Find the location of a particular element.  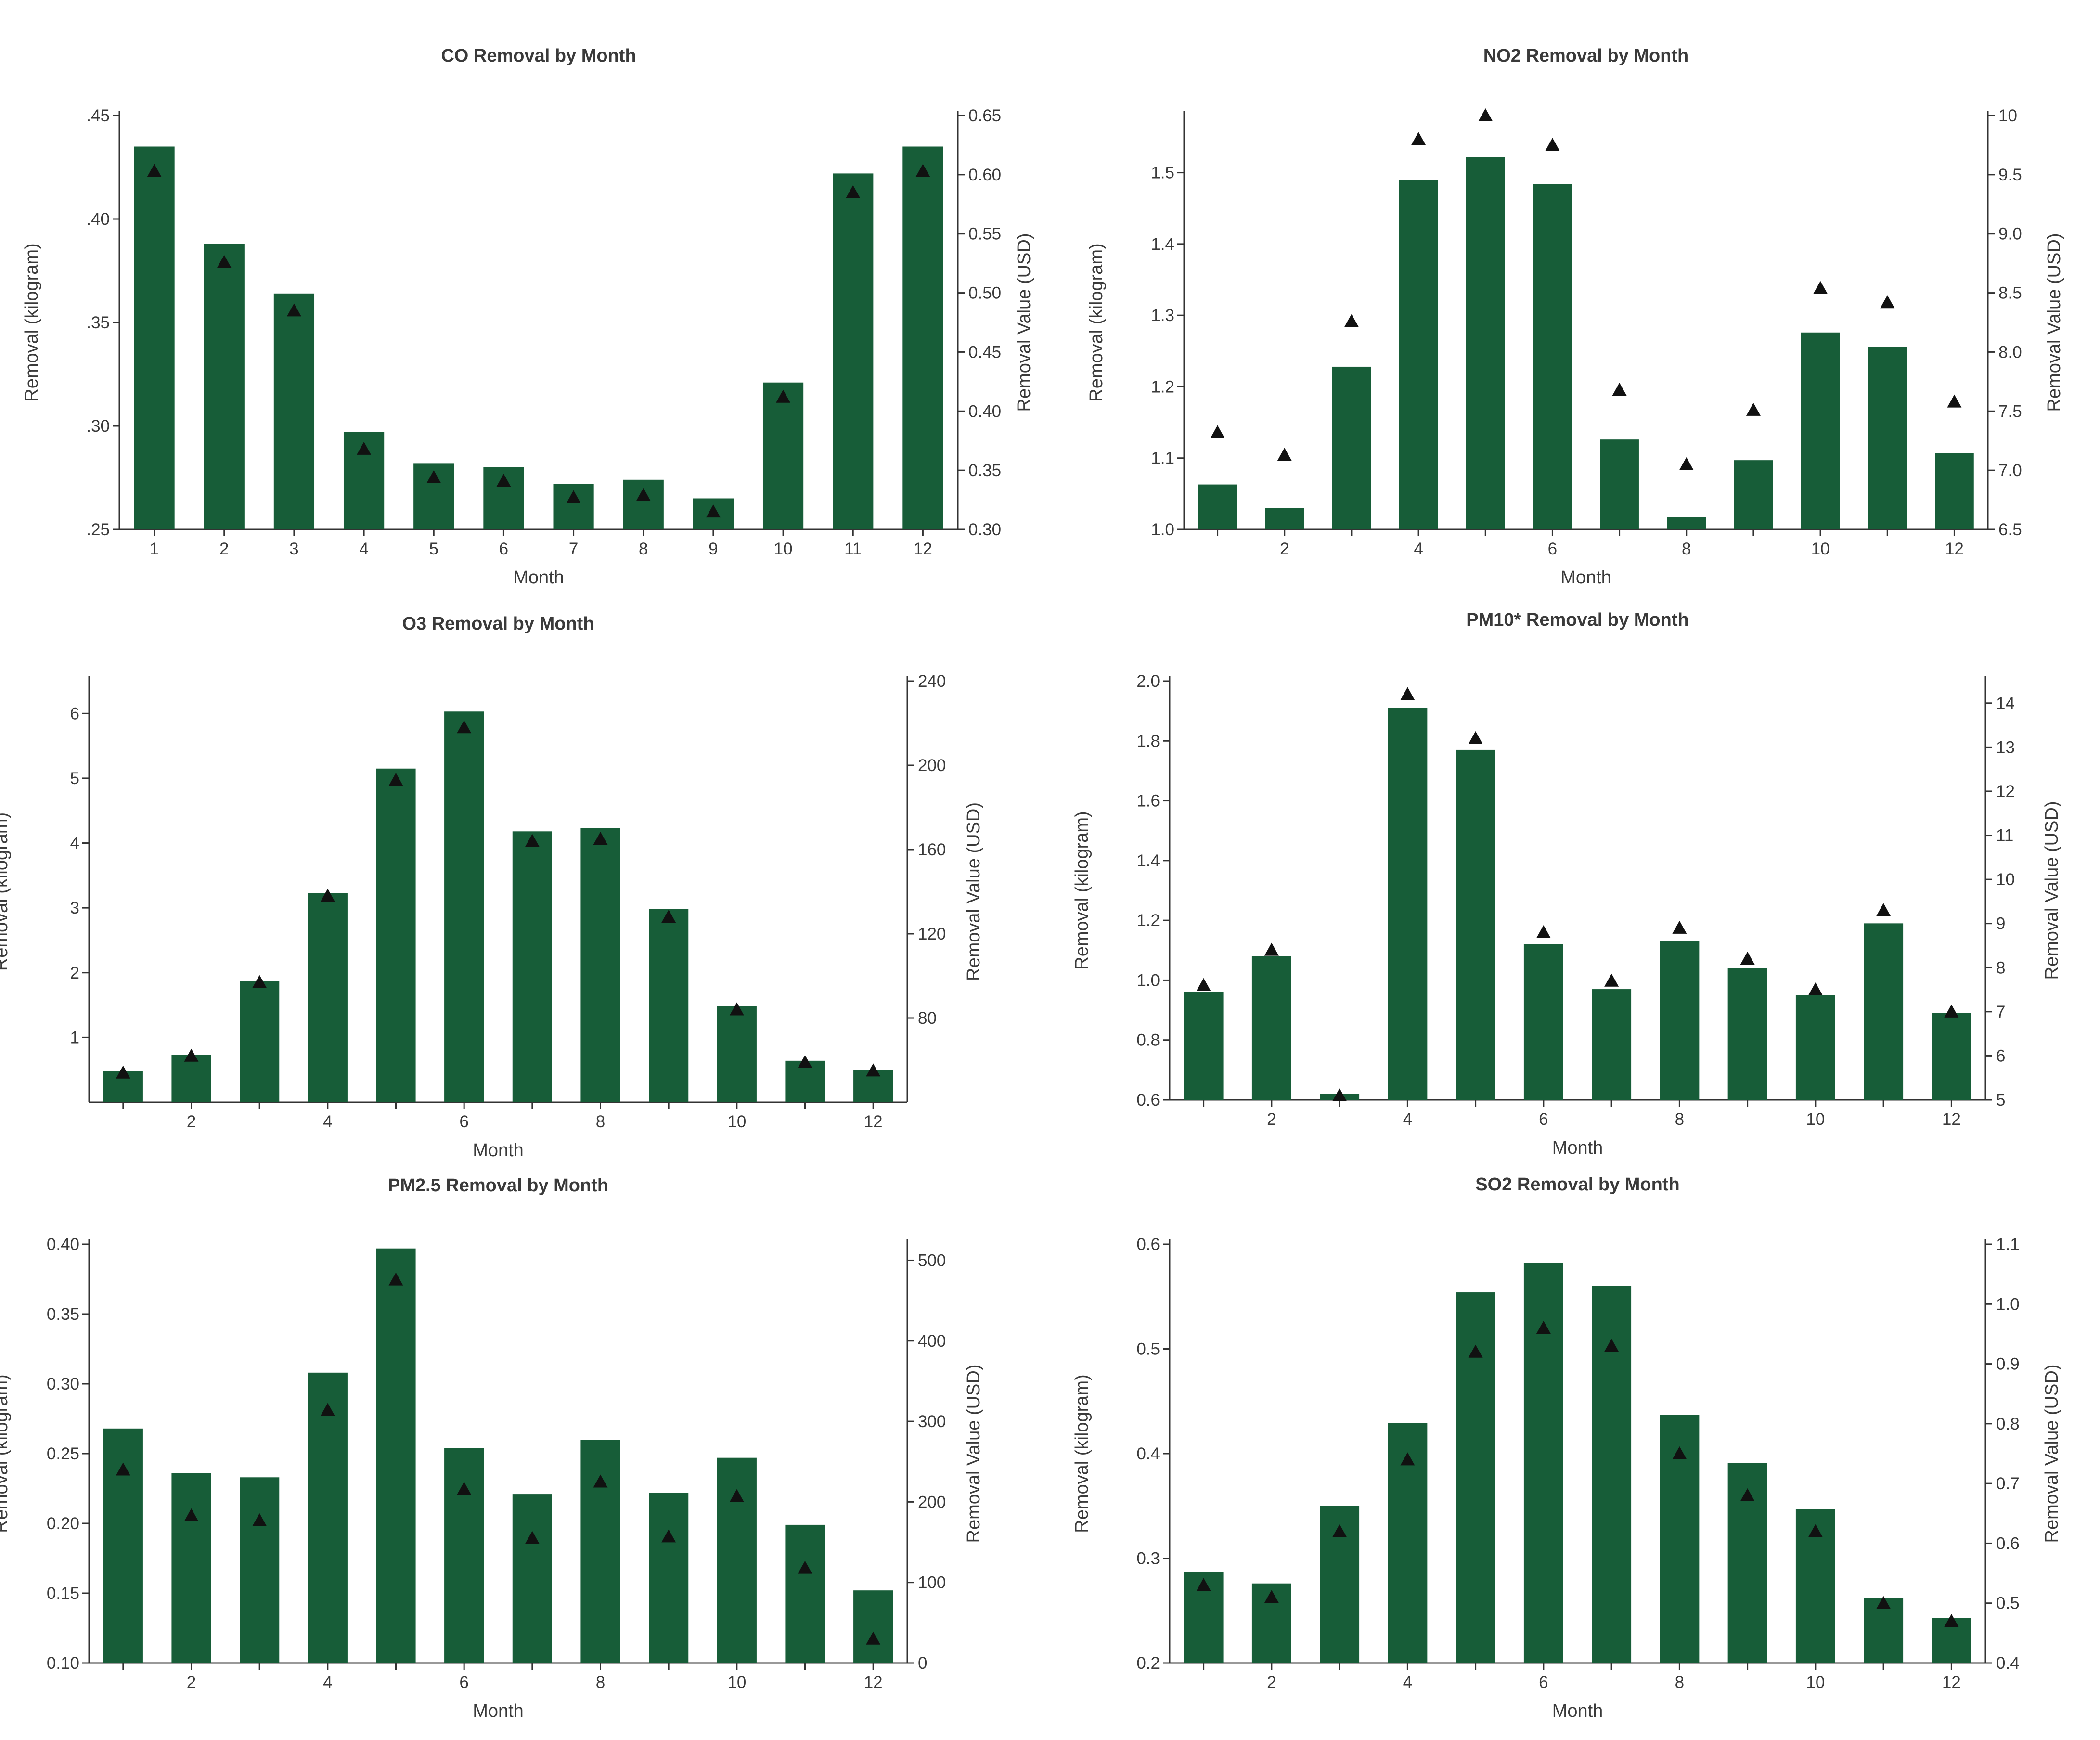

y2-tick-label: 0.30 is located at coordinates (984, 529).